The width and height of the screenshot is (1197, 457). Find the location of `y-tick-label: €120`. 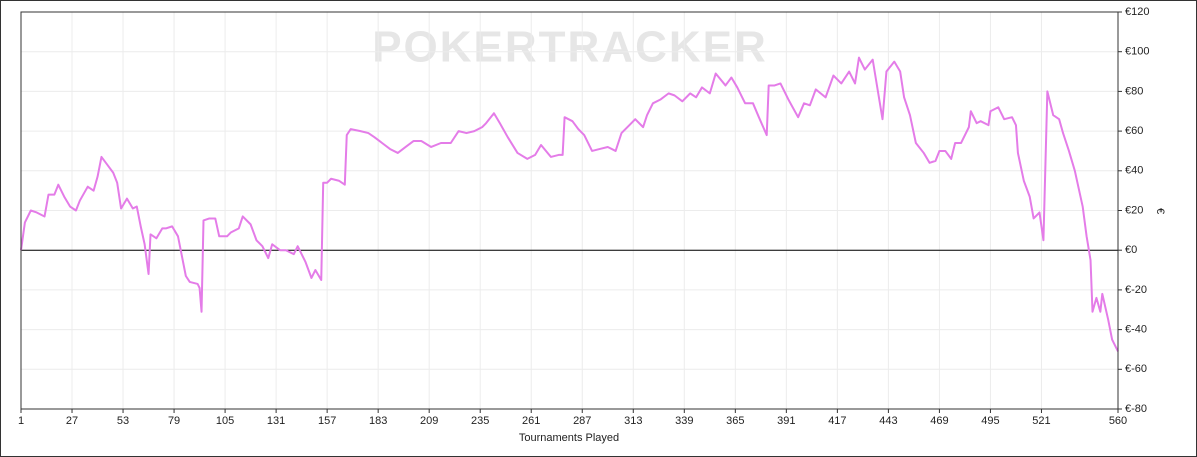

y-tick-label: €120 is located at coordinates (1137, 12).